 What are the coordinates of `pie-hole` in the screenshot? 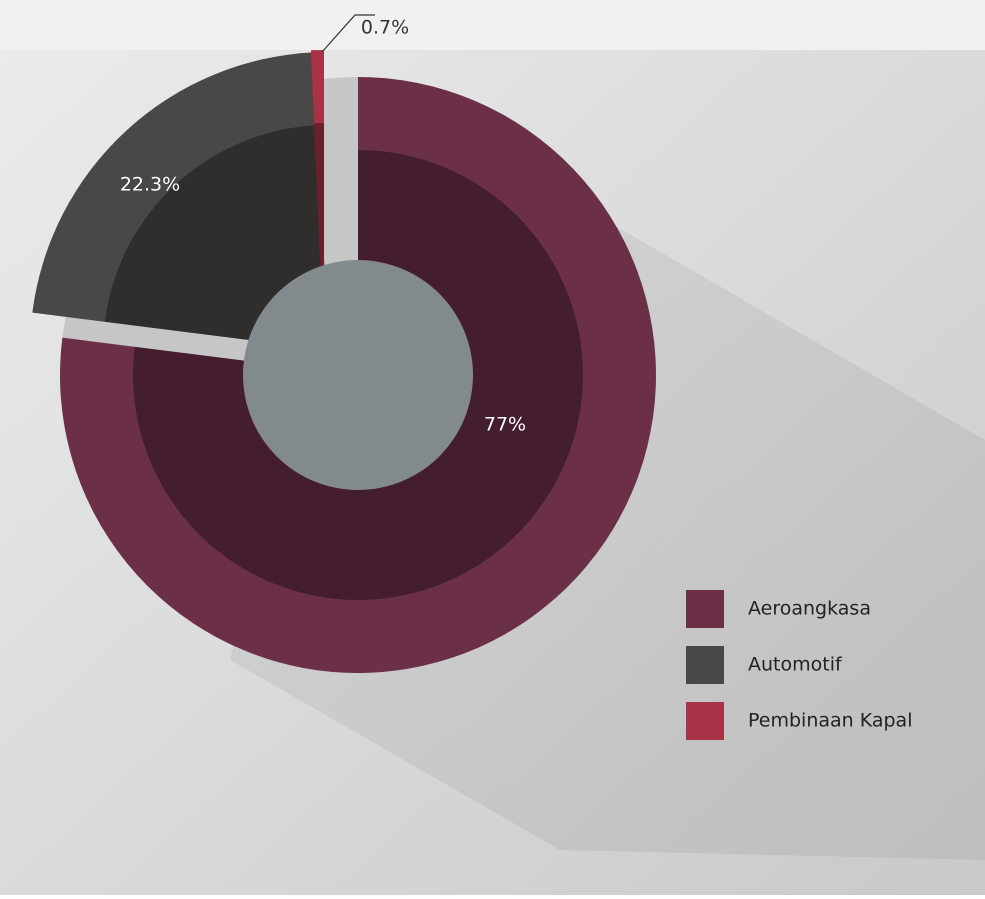 It's located at (358, 375).